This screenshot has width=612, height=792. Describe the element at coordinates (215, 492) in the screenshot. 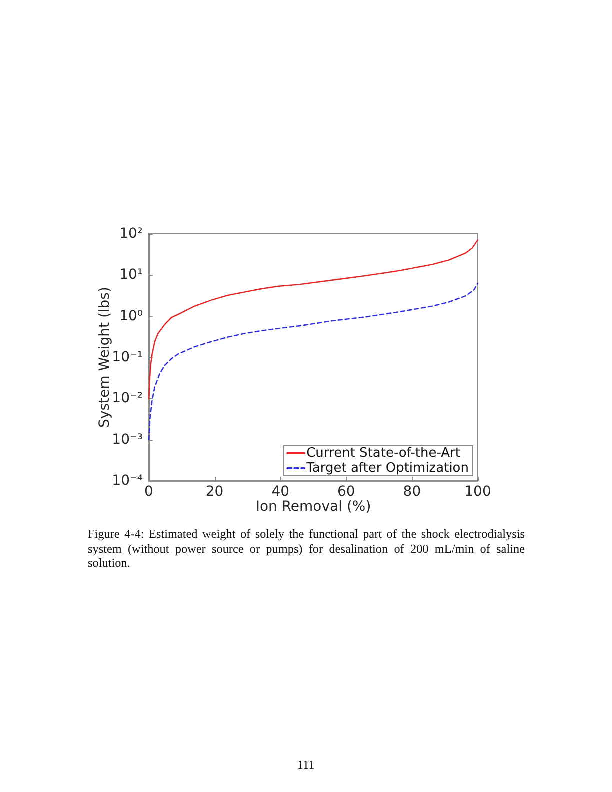

I see `x-tick-label: 20` at that location.